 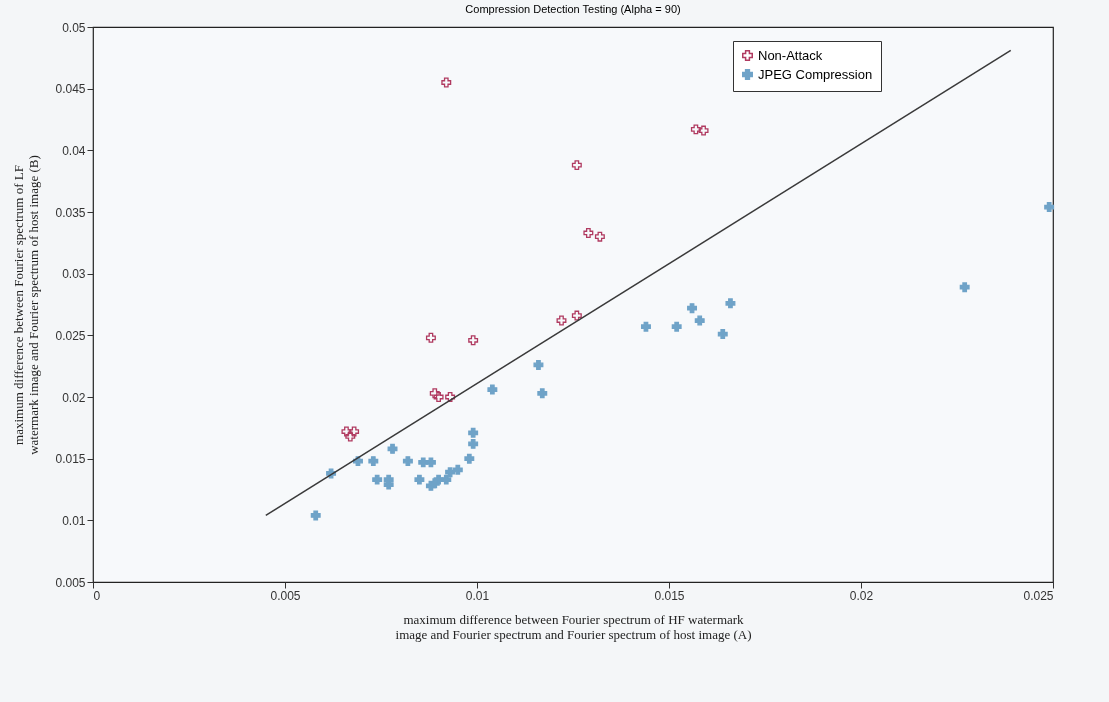 I want to click on y-tick-label: 0.03, so click(x=74, y=274).